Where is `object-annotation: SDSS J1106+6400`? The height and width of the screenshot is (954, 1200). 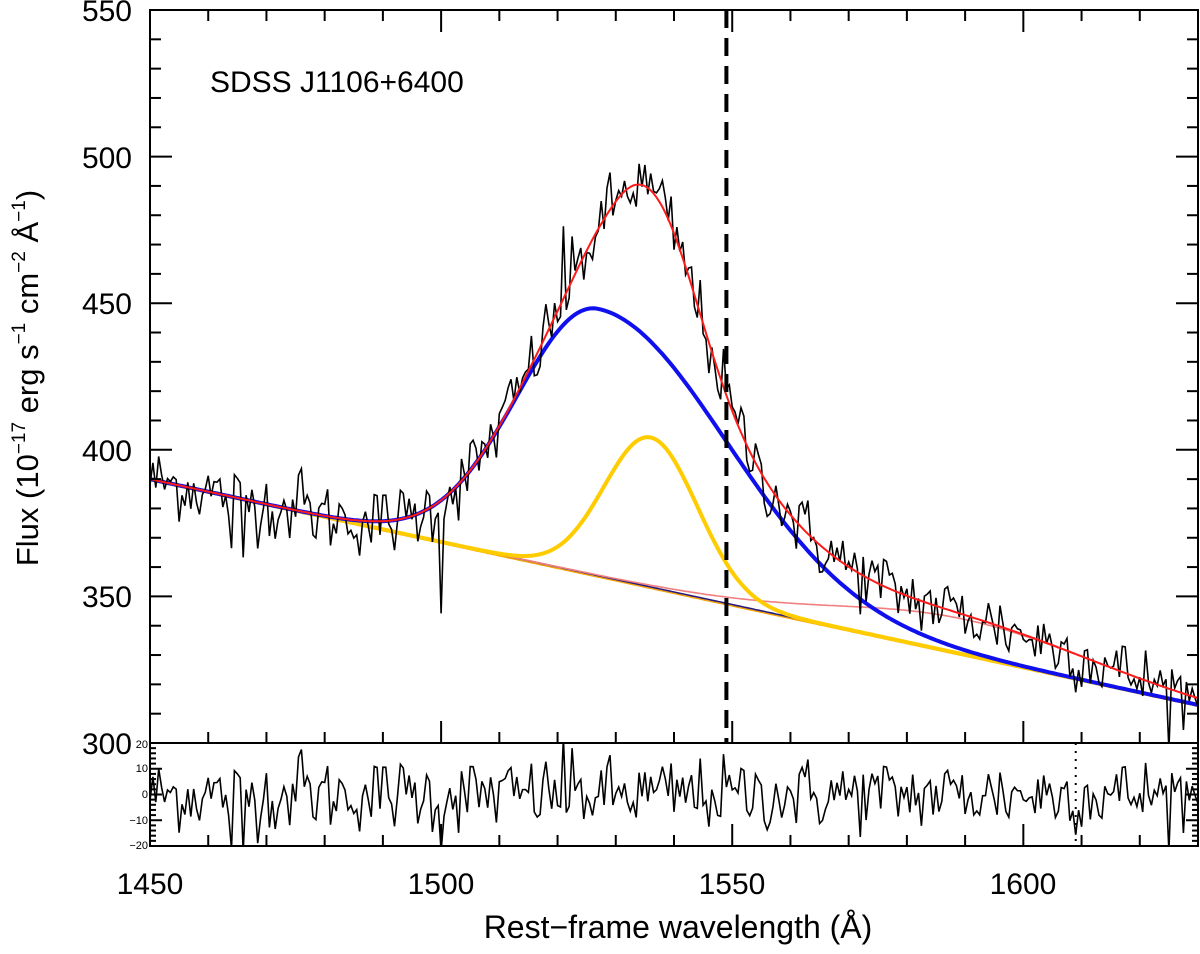
object-annotation: SDSS J1106+6400 is located at coordinates (337, 82).